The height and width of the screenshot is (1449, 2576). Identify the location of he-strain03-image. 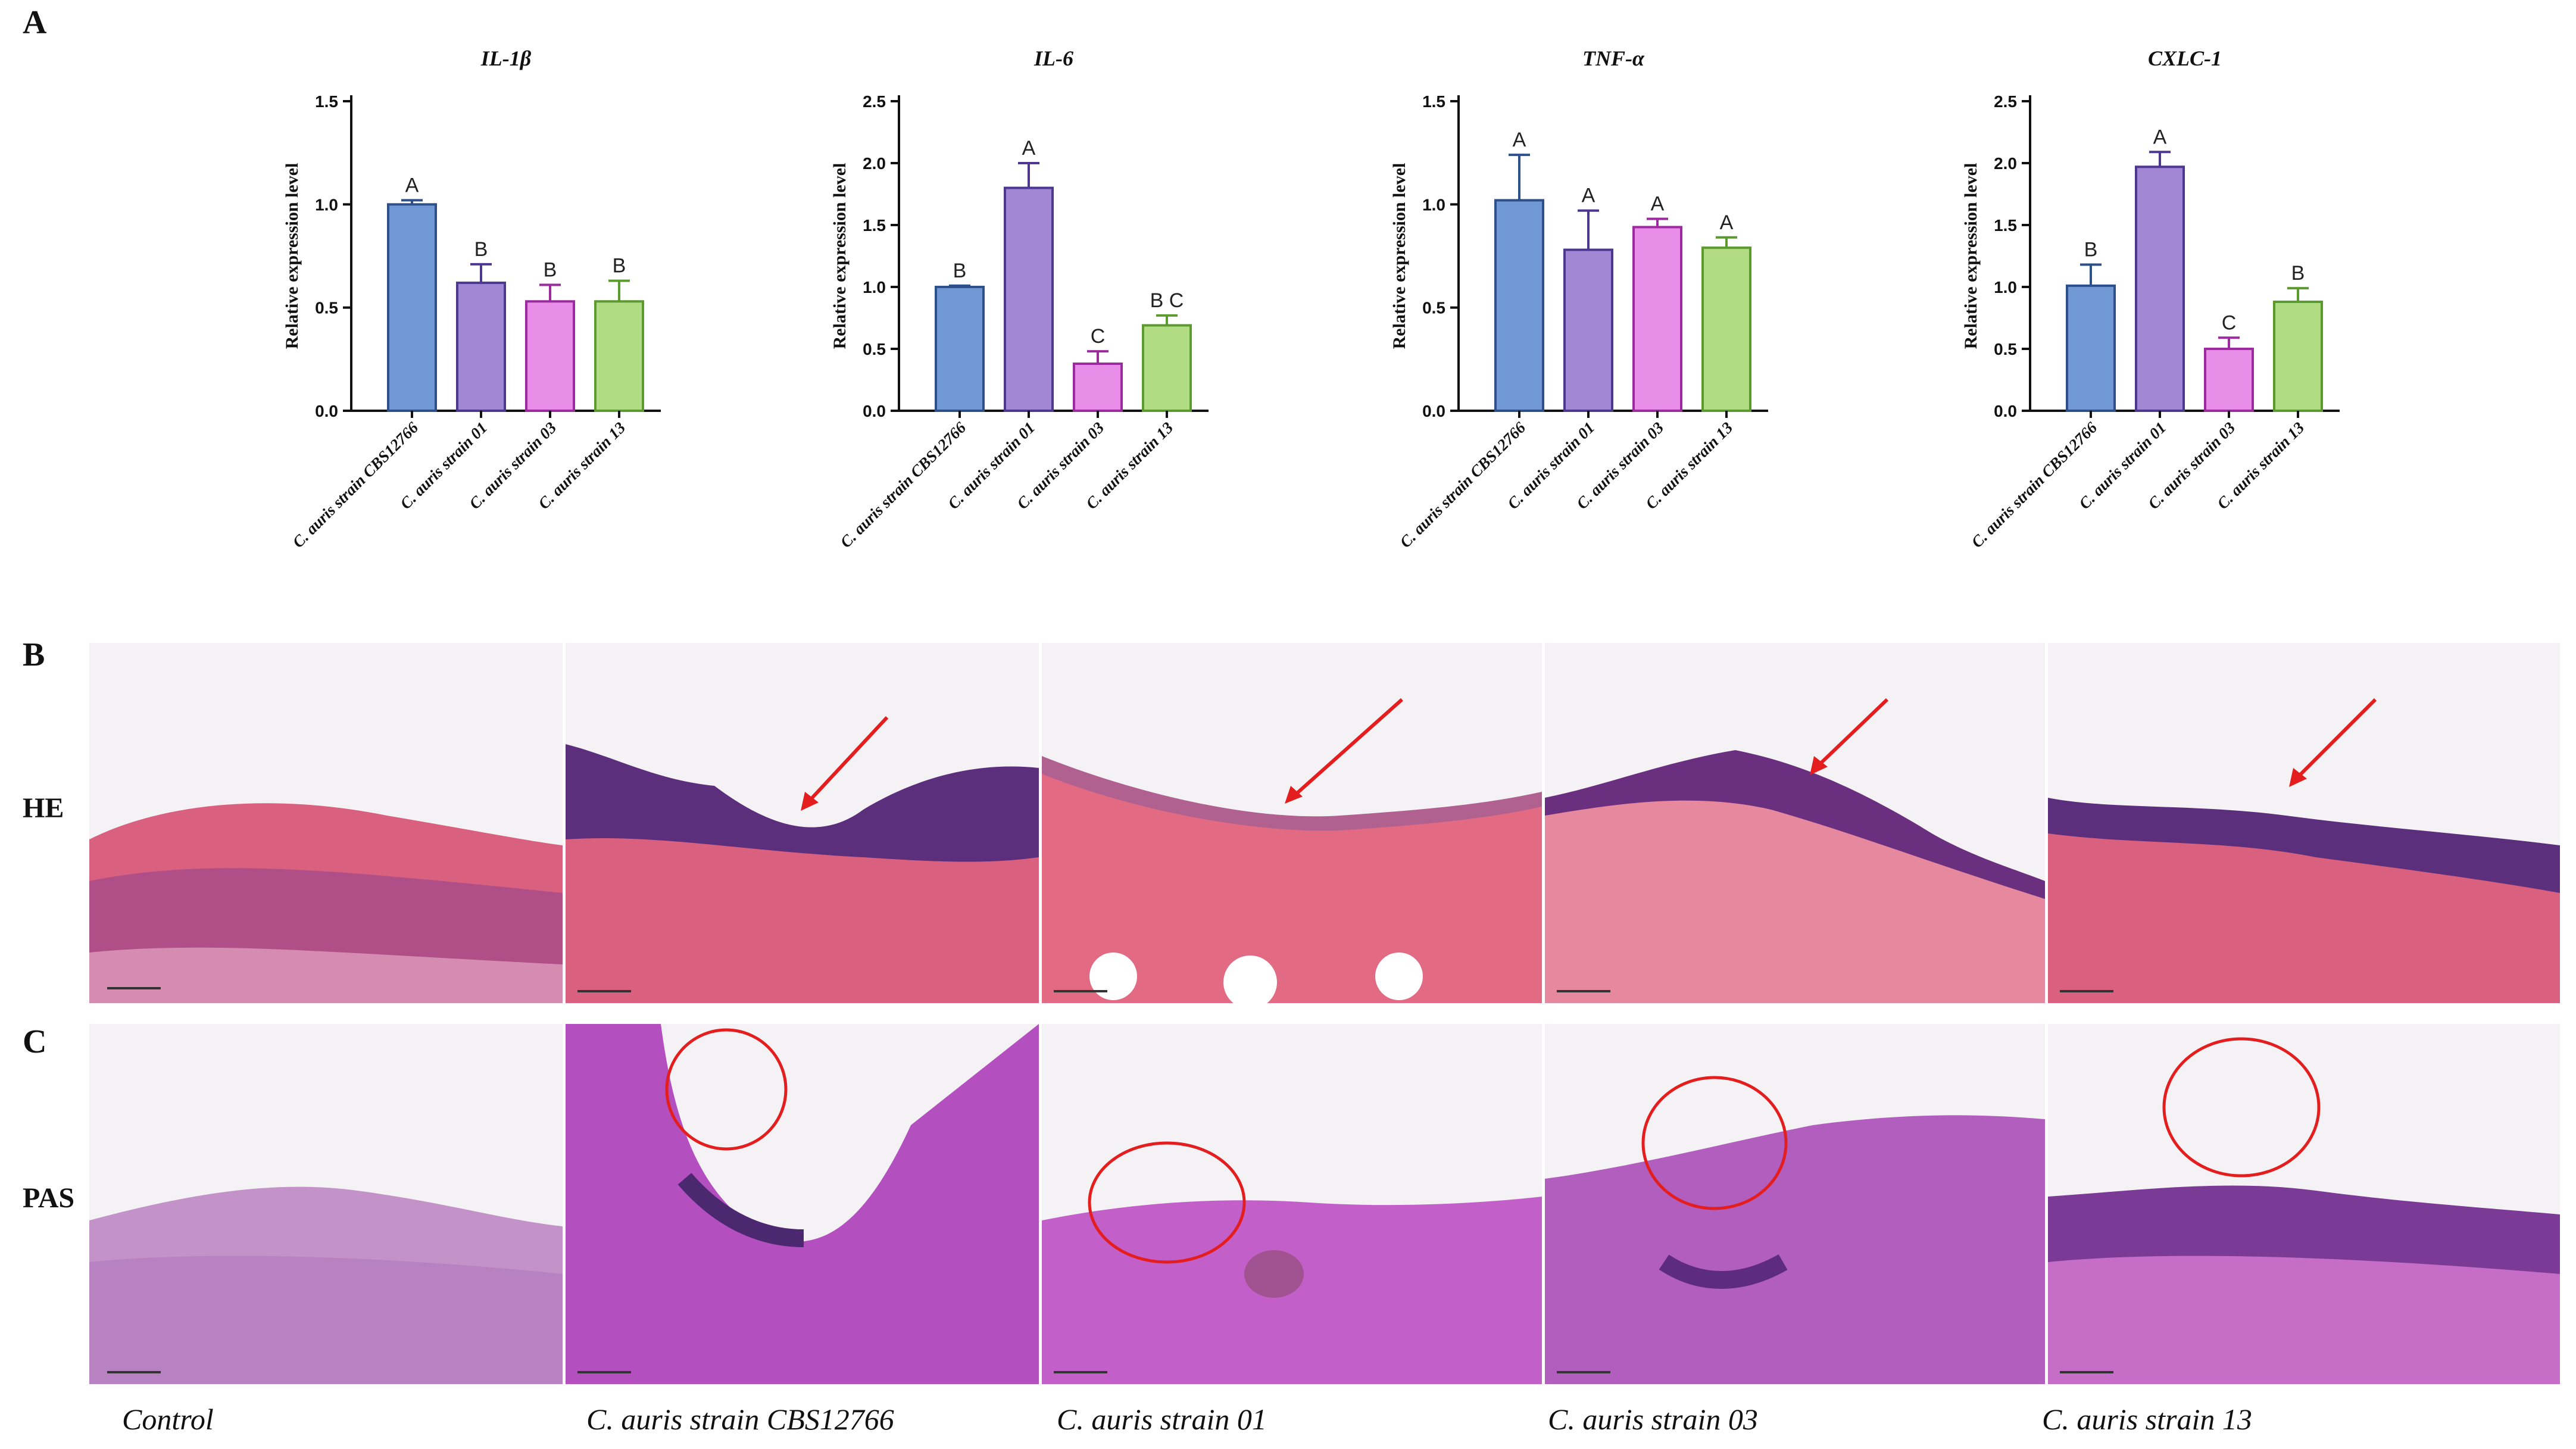
(1795, 823).